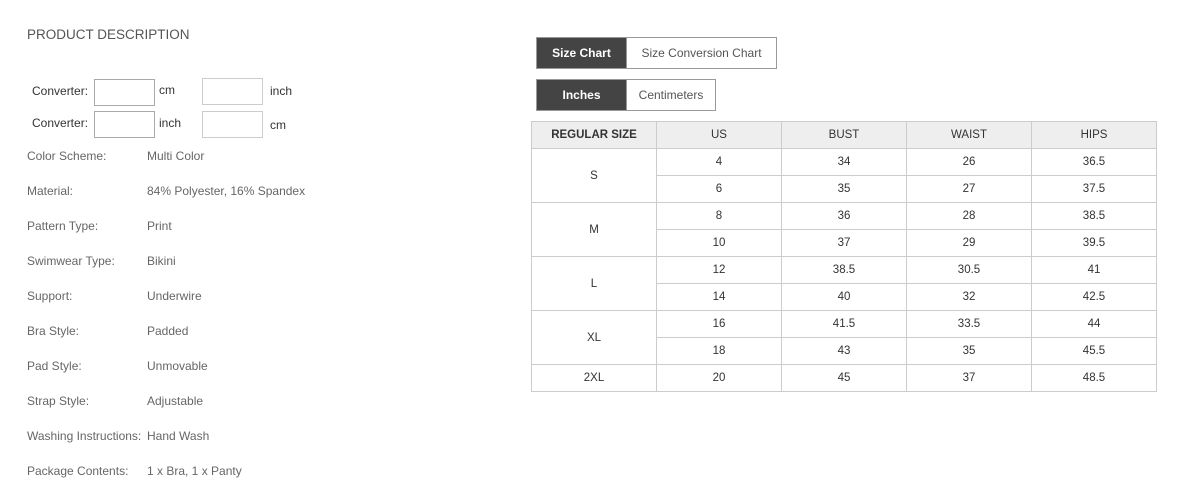 This screenshot has height=498, width=1193. Describe the element at coordinates (1094, 162) in the screenshot. I see `measure-cell: 36.5` at that location.